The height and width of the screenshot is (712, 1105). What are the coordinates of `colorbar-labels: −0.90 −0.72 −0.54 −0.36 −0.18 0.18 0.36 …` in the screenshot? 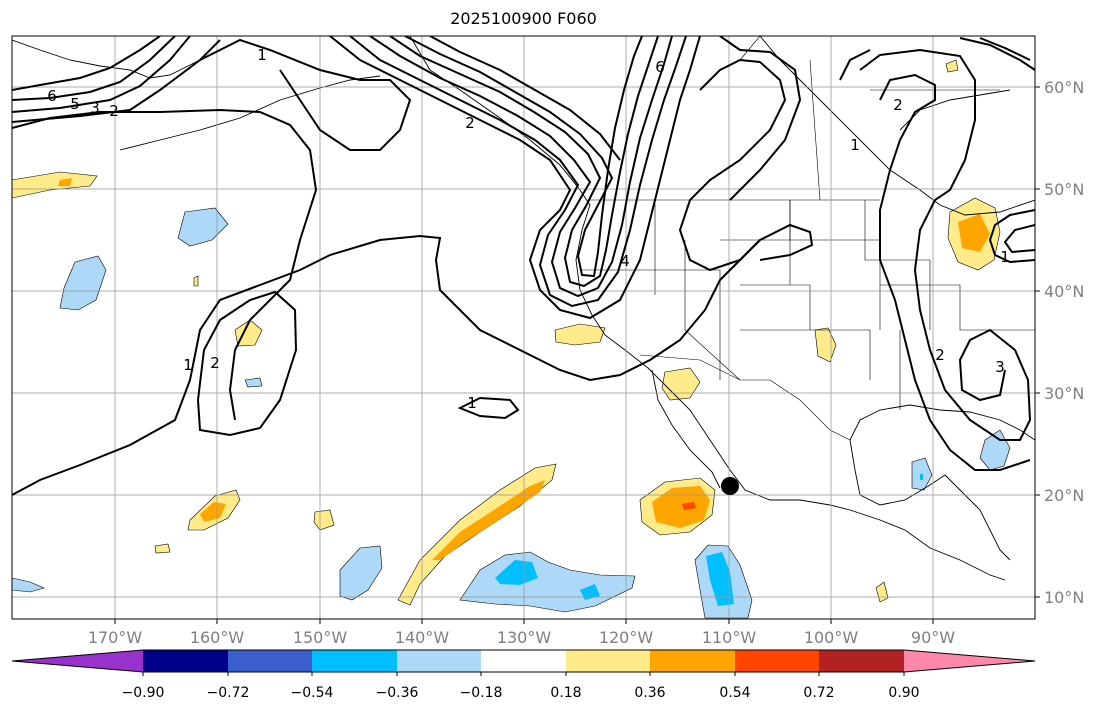 It's located at (521, 693).